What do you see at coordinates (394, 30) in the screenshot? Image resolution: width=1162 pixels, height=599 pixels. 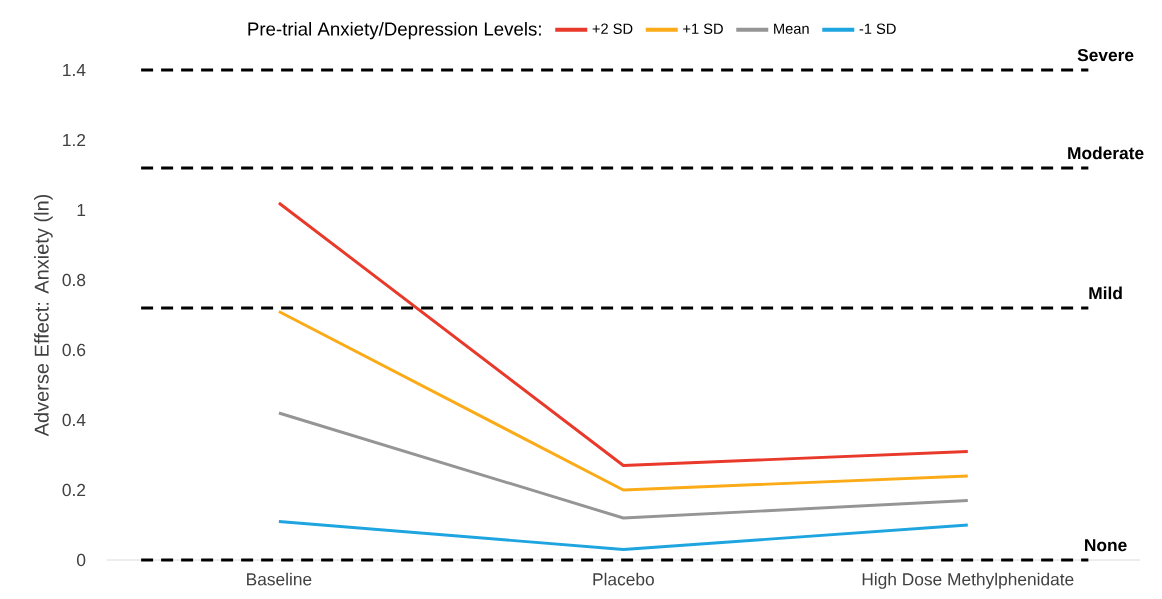 I see `legend-title: Pre-trial Anxiety/Depression Levels:` at bounding box center [394, 30].